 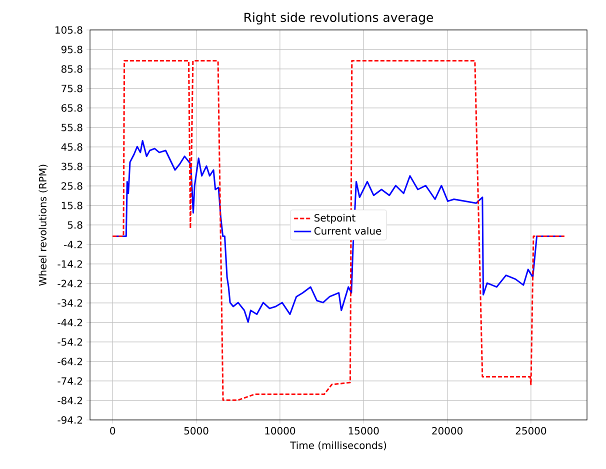 I want to click on x-tick-label: 0, so click(x=113, y=430).